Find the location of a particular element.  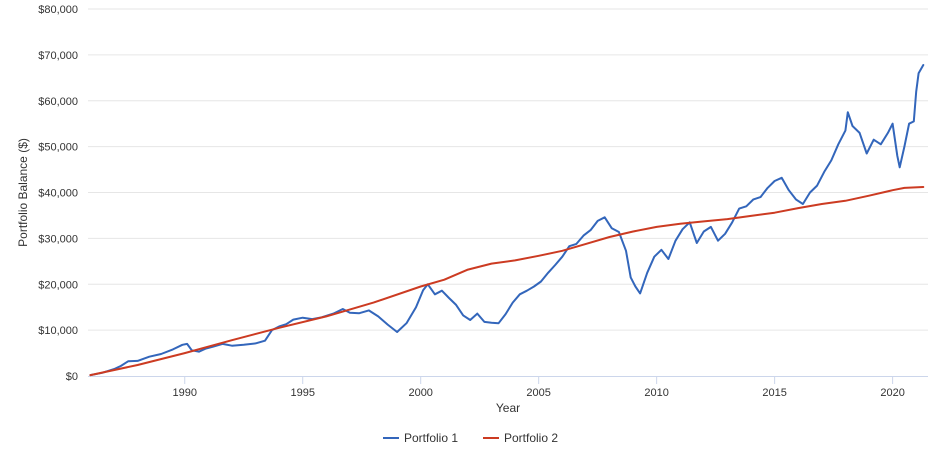

x-tick-label: 2010 is located at coordinates (656, 393).